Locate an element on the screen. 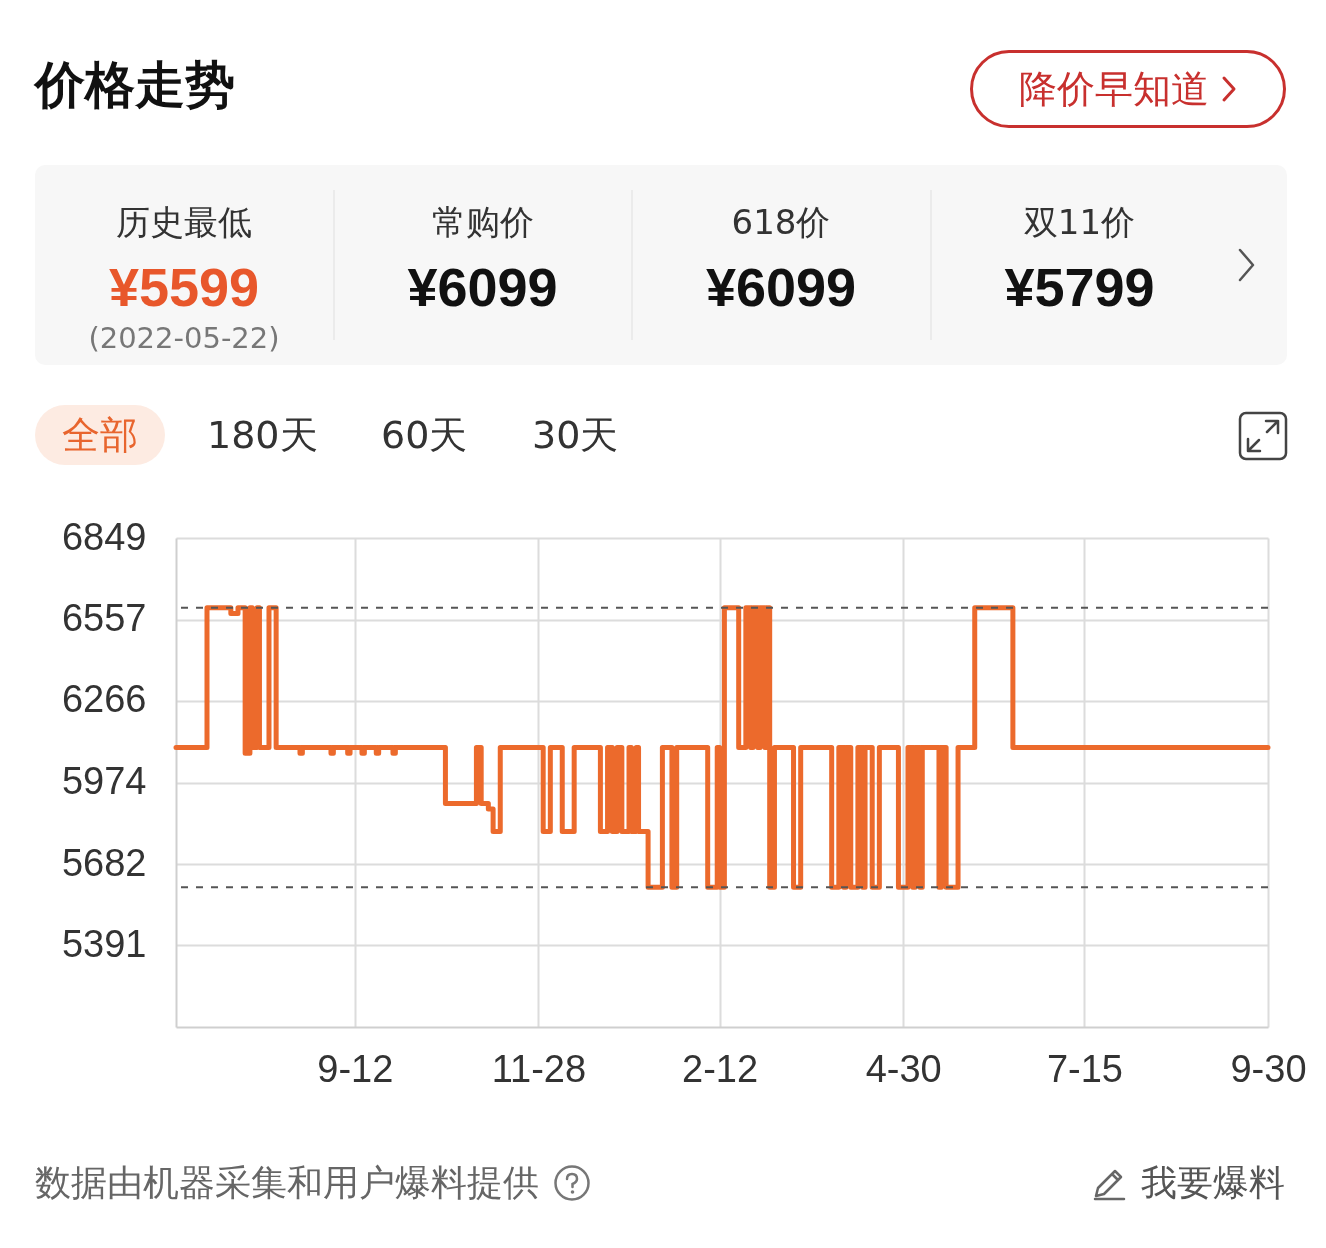 The image size is (1326, 1248). x-tick-label: 4-30 is located at coordinates (903, 1068).